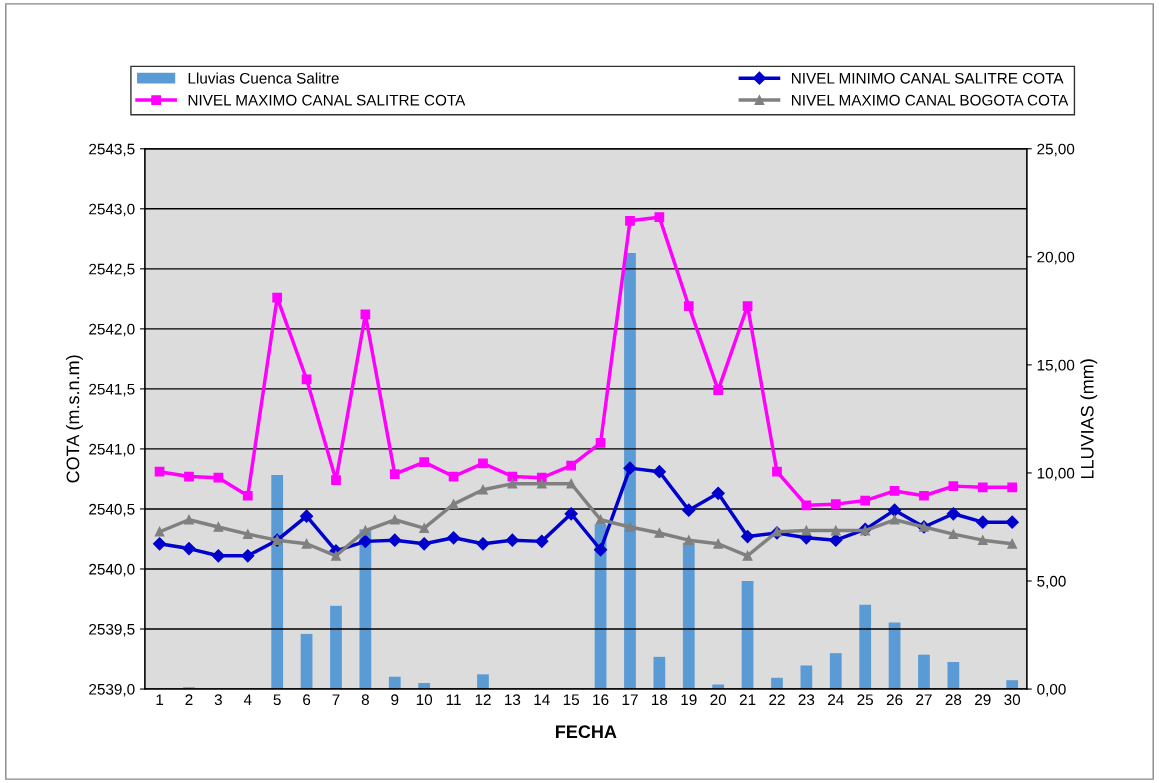 This screenshot has width=1159, height=783. What do you see at coordinates (74, 419) in the screenshot?
I see `y-axis-title: COTA (m.s.n.m)` at bounding box center [74, 419].